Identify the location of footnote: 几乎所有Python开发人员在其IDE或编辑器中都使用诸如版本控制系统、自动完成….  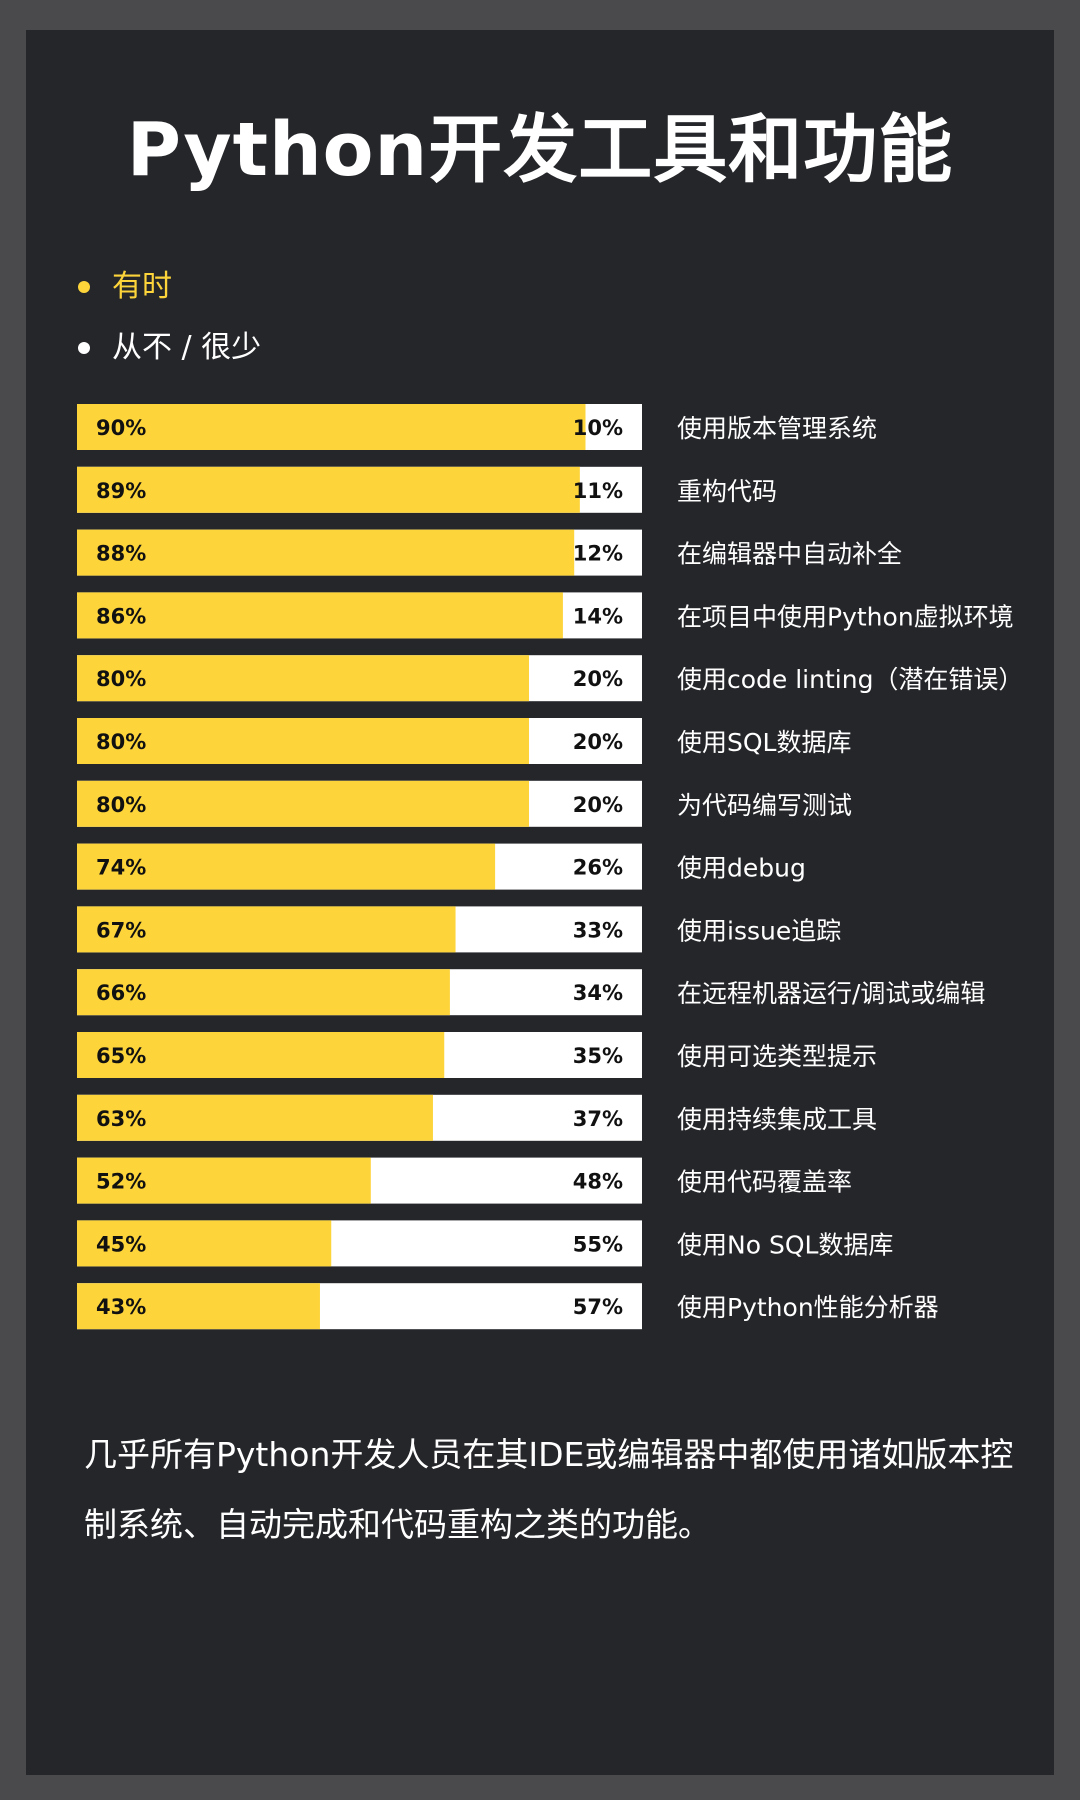
(549, 1489).